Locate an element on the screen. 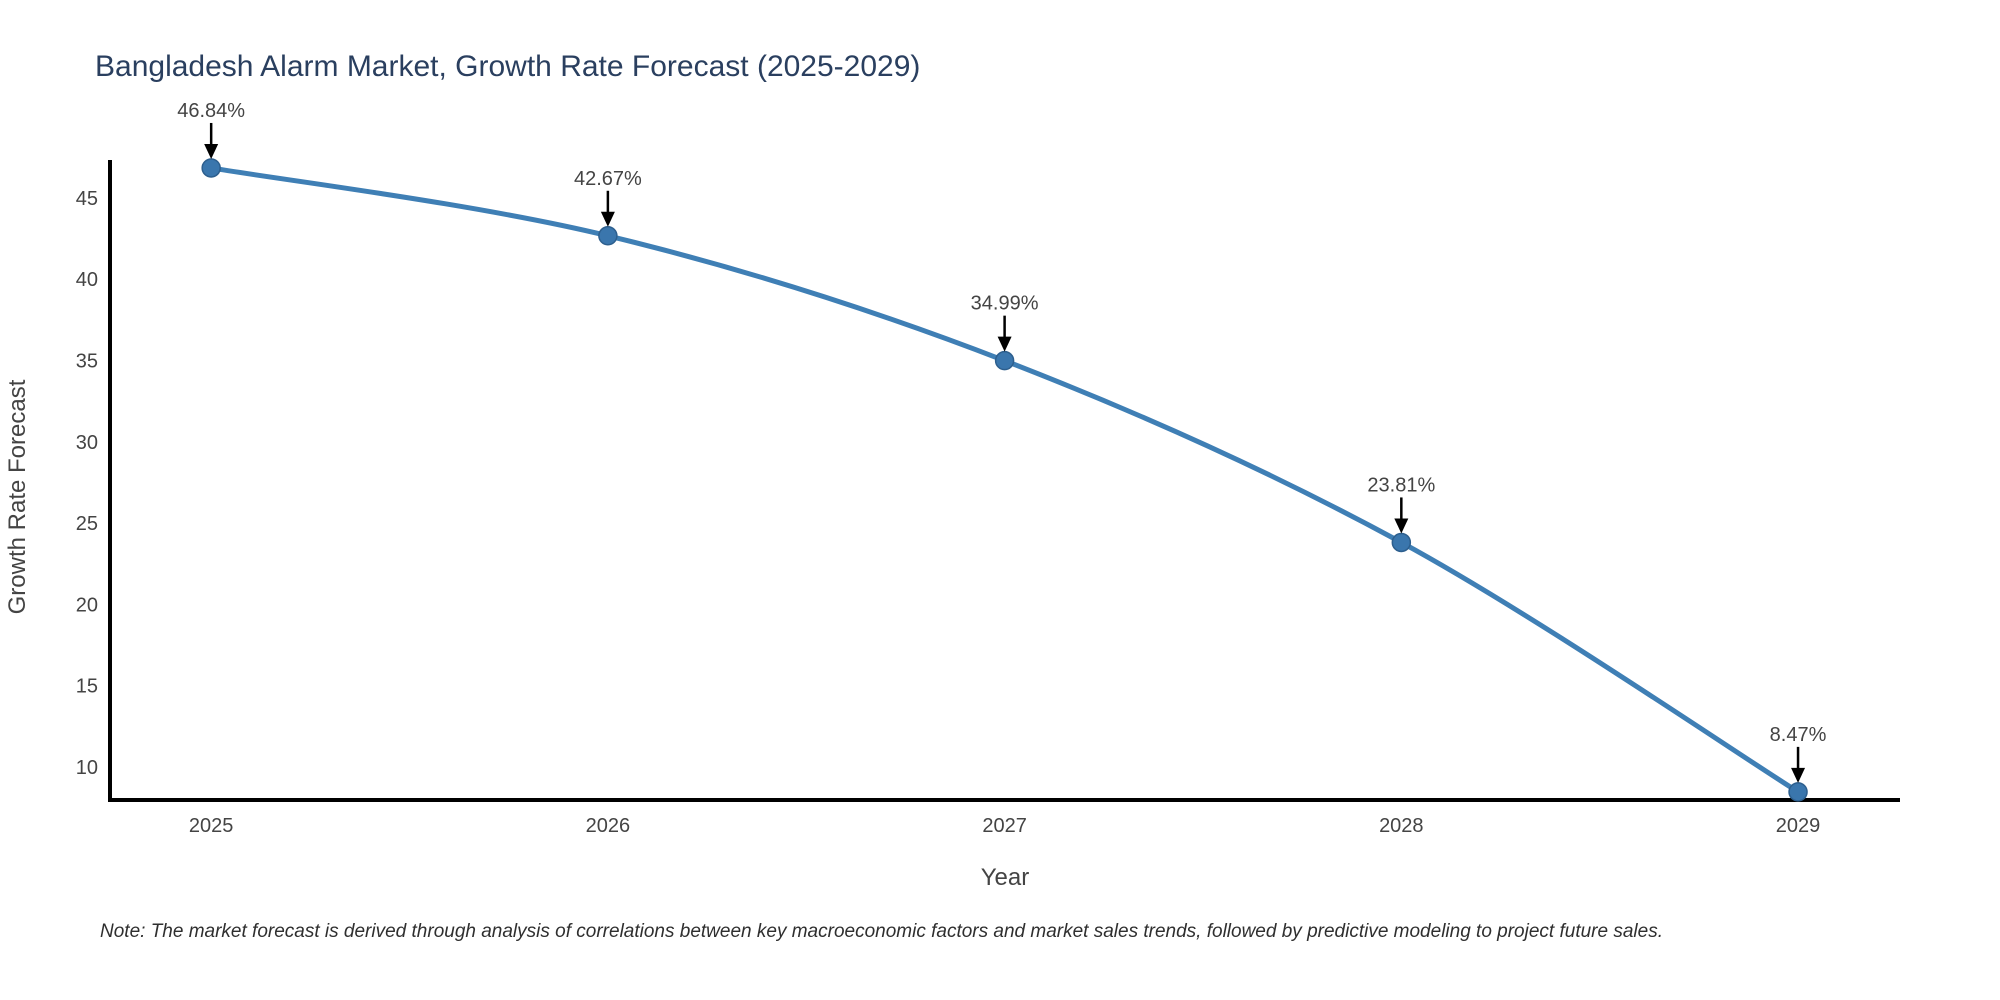  annotation-label: 8.47% is located at coordinates (1798, 735).